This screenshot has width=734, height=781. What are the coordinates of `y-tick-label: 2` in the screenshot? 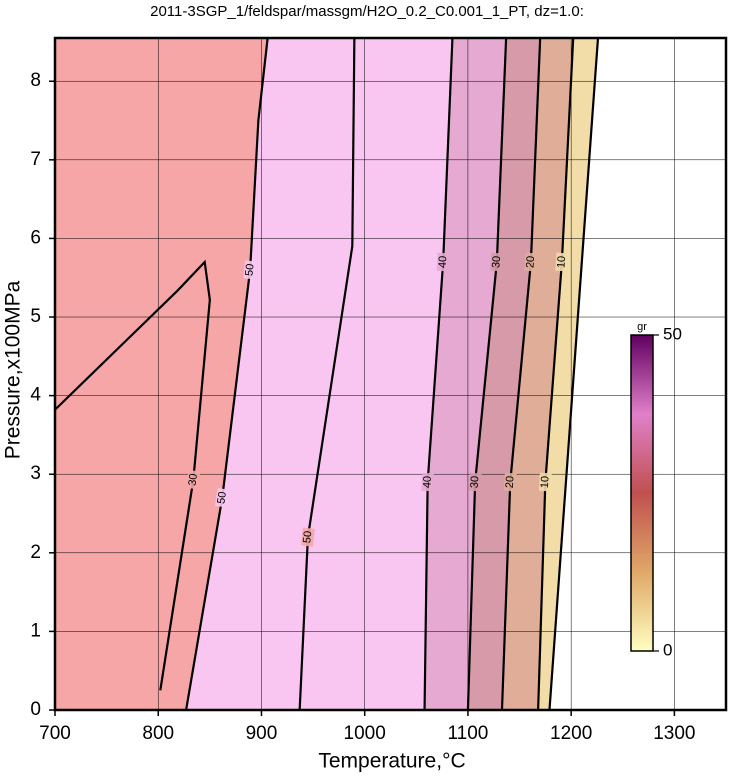 It's located at (35, 552).